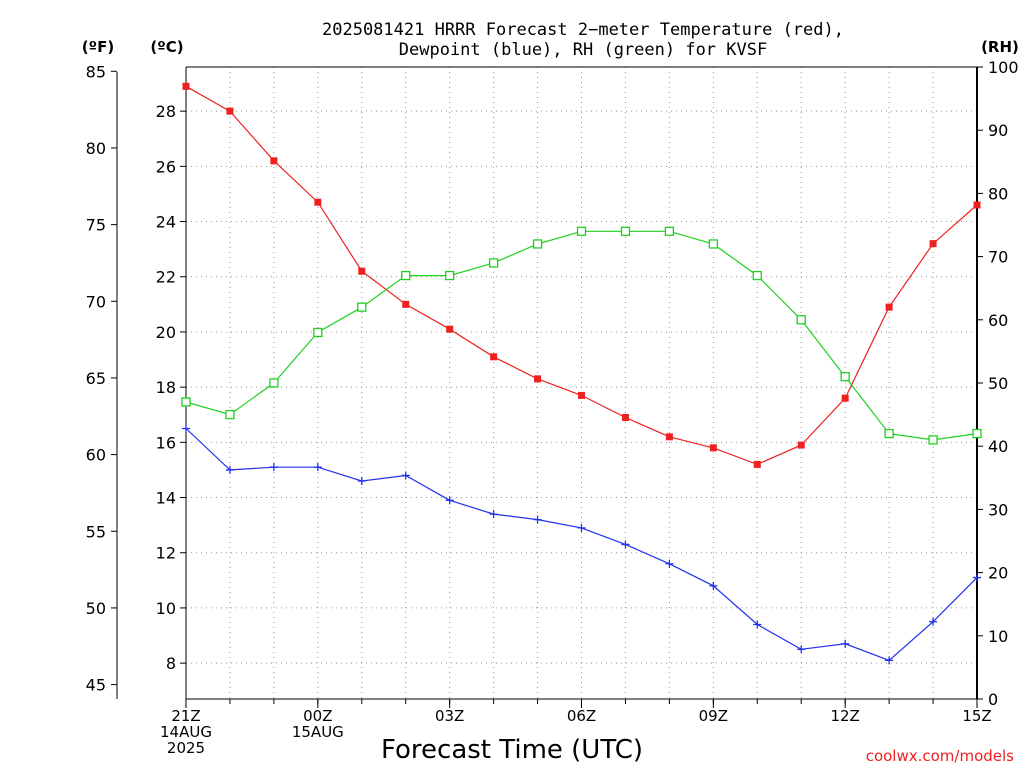 This screenshot has height=768, width=1024. Describe the element at coordinates (998, 130) in the screenshot. I see `rh-tick-label: 90` at that location.